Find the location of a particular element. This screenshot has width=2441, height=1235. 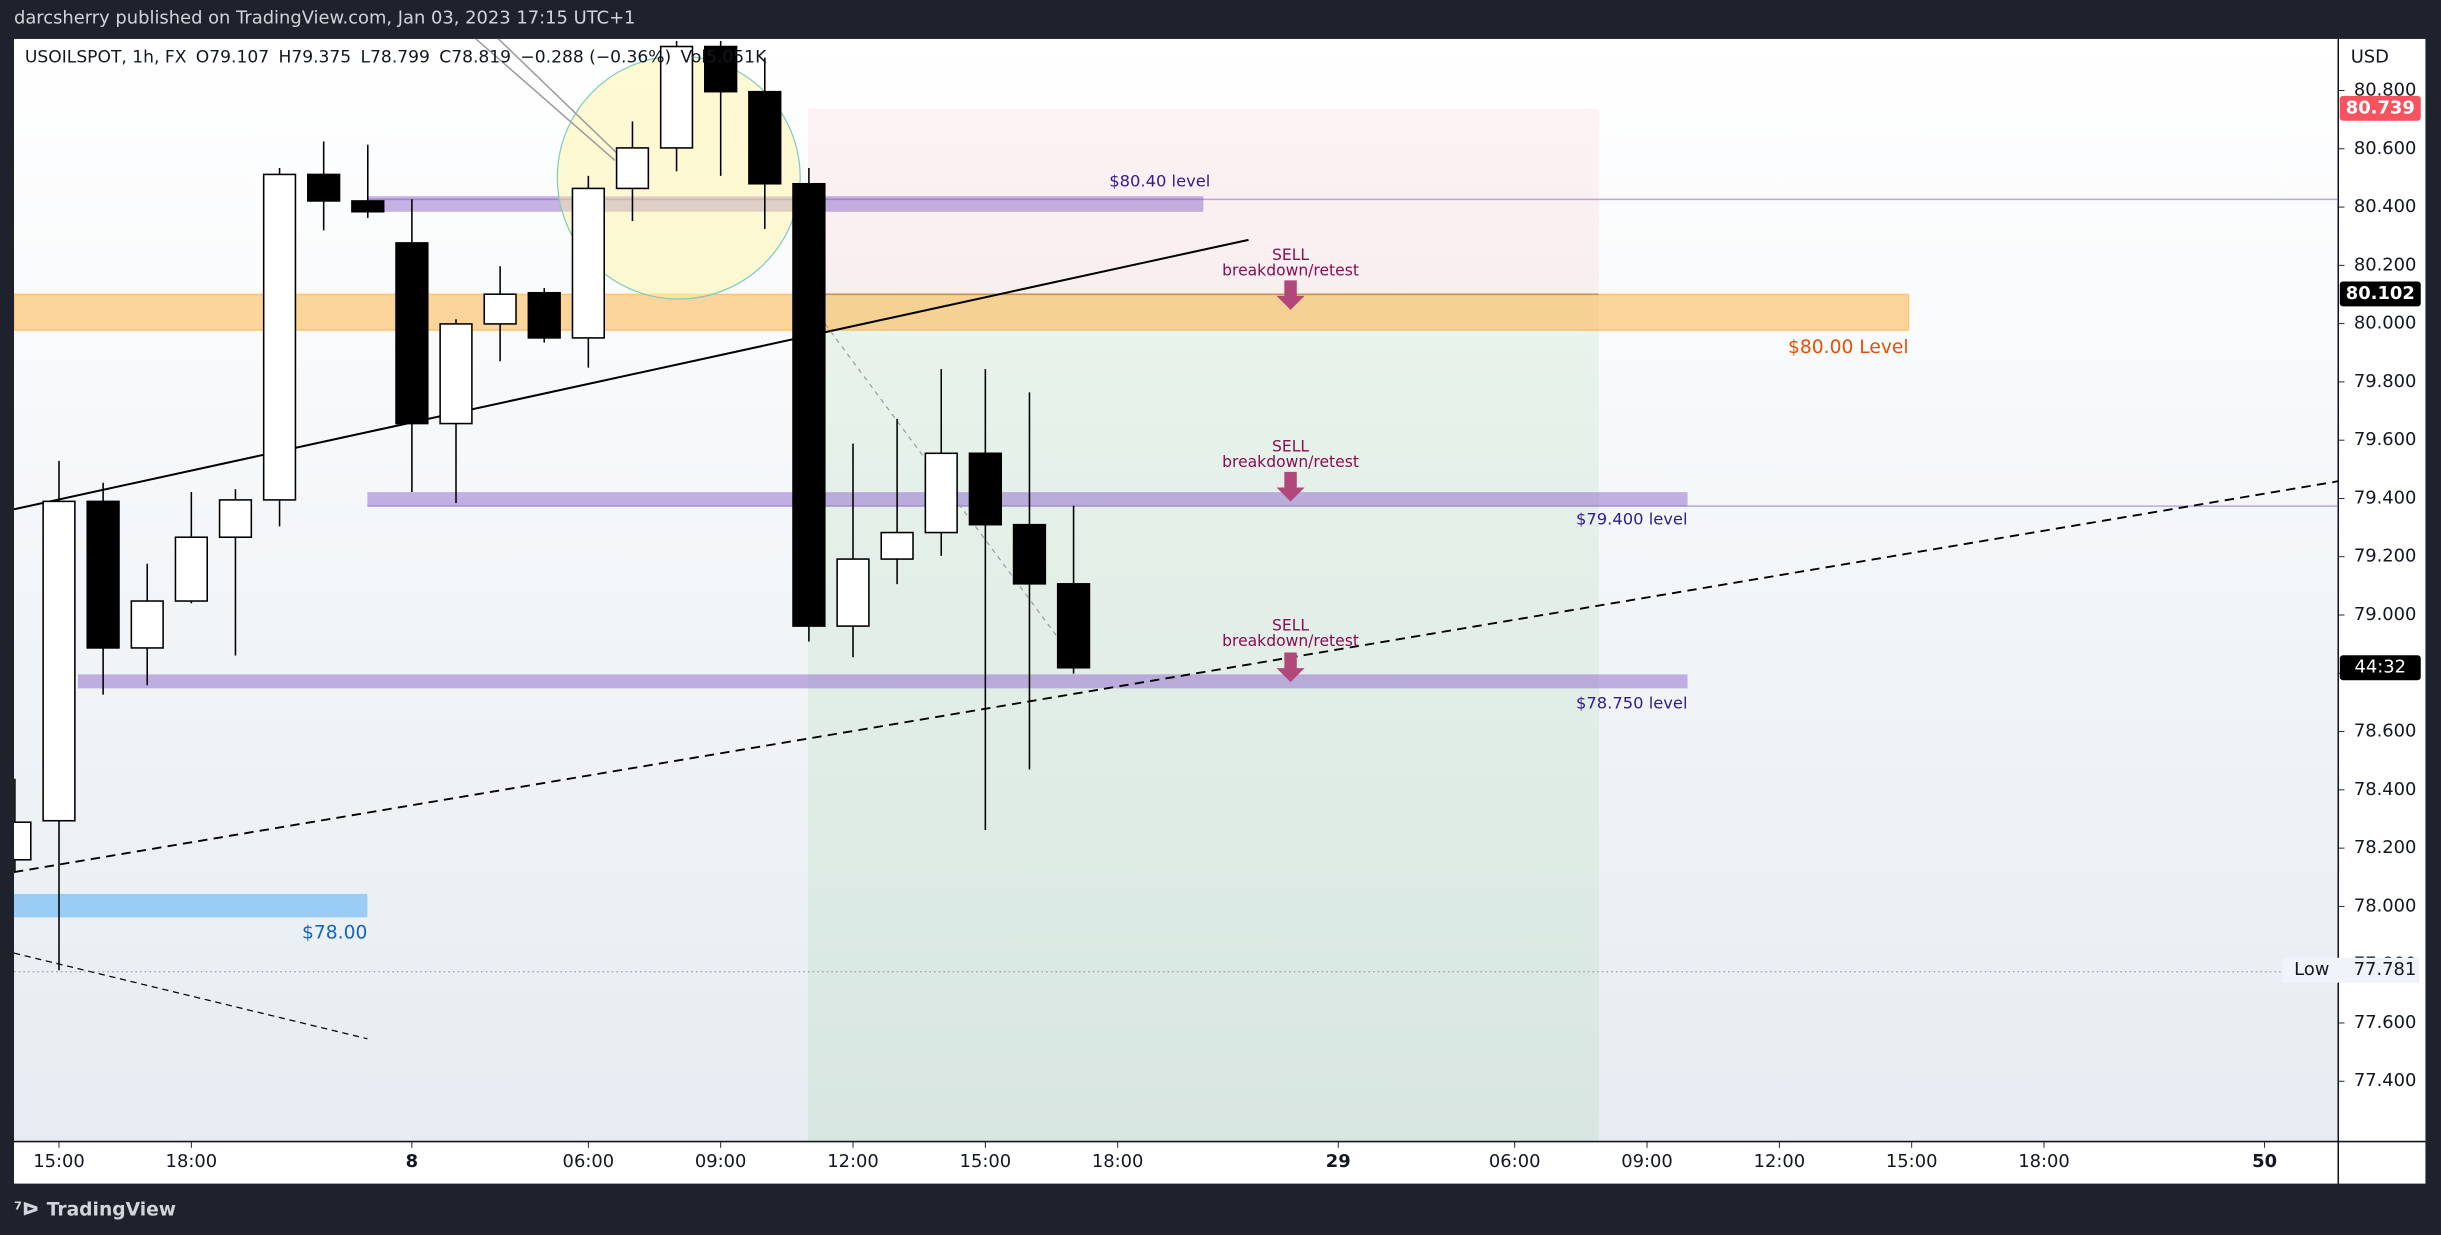

y-tick-label: 78.200 is located at coordinates (2385, 847).